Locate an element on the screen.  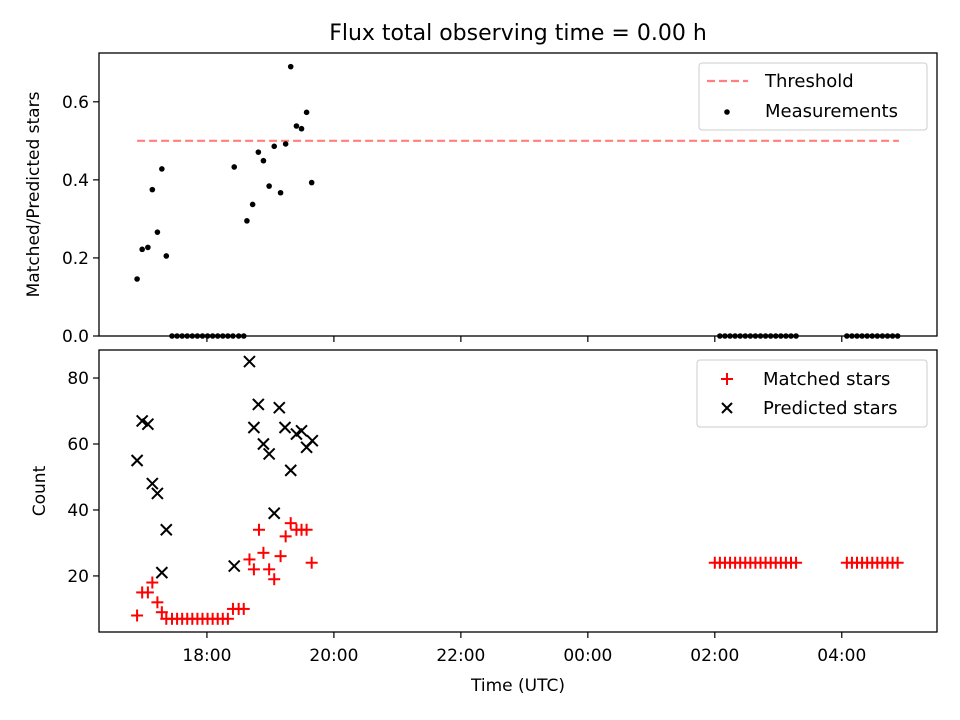
legend-threshold-label: Threshold is located at coordinates (809, 81).